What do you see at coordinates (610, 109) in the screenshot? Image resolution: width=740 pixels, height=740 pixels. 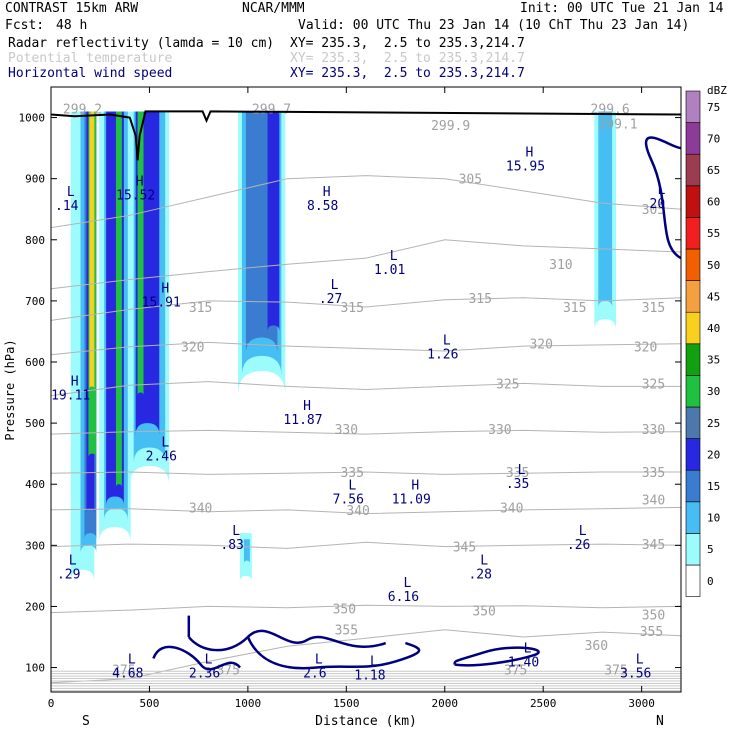 I see `isentrope-label-38: 299.6` at bounding box center [610, 109].